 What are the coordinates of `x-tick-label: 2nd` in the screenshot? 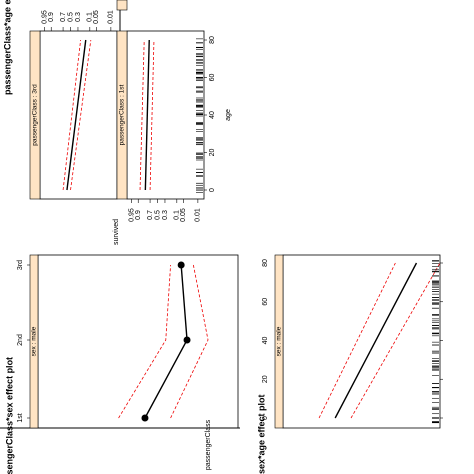 It's located at (20, 340).